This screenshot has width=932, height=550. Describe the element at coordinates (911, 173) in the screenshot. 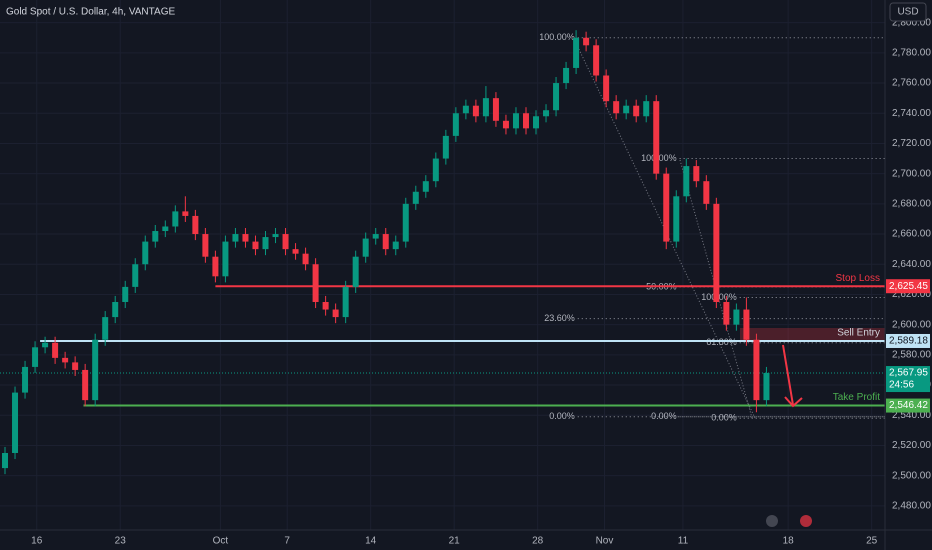

I see `y-tick-label: 2,700.00` at that location.